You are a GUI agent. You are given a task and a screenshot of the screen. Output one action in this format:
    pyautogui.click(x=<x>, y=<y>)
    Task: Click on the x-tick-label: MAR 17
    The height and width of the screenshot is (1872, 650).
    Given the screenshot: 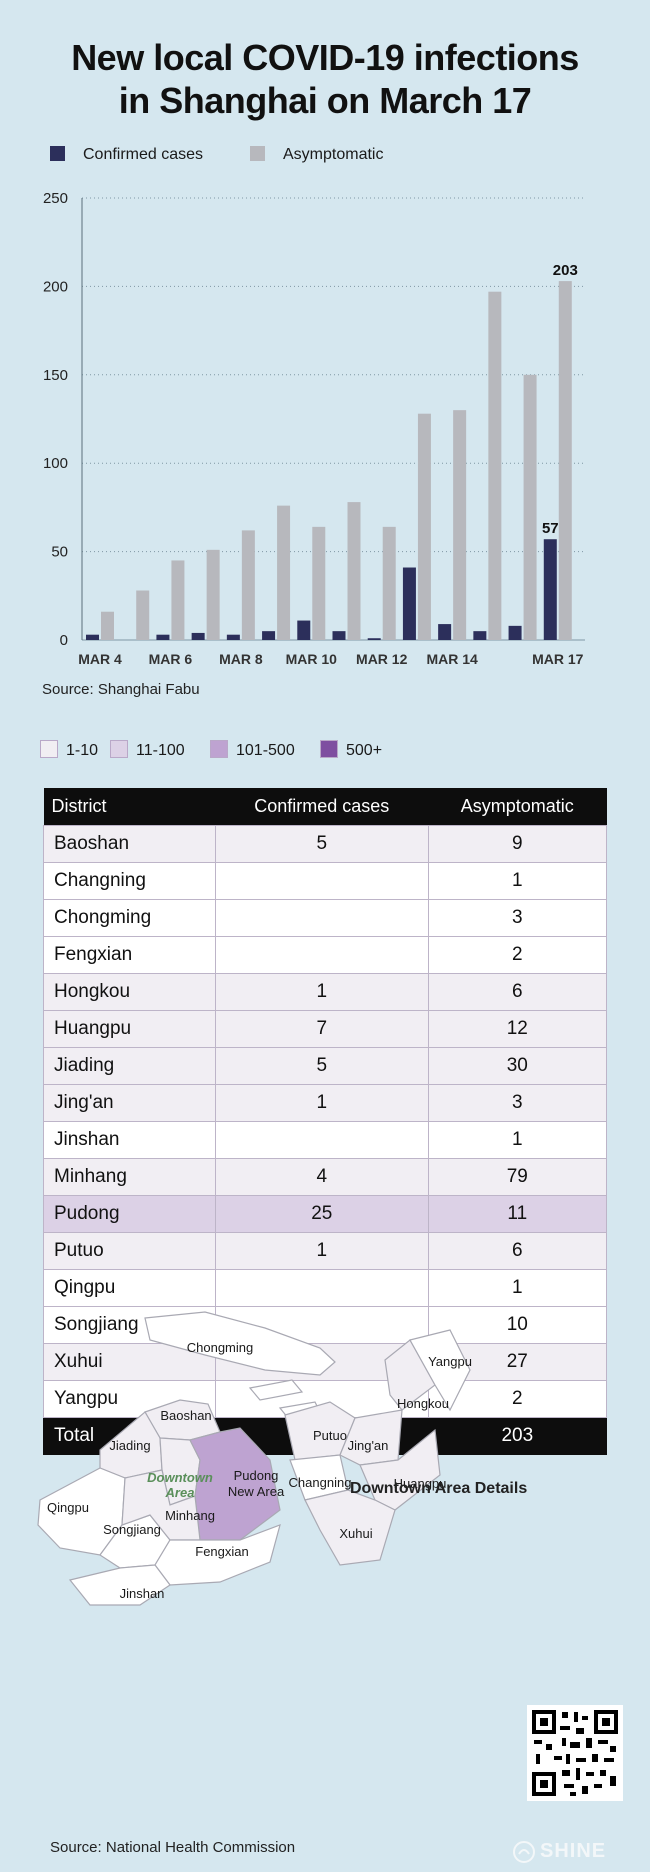 What is the action you would take?
    pyautogui.click(x=558, y=659)
    